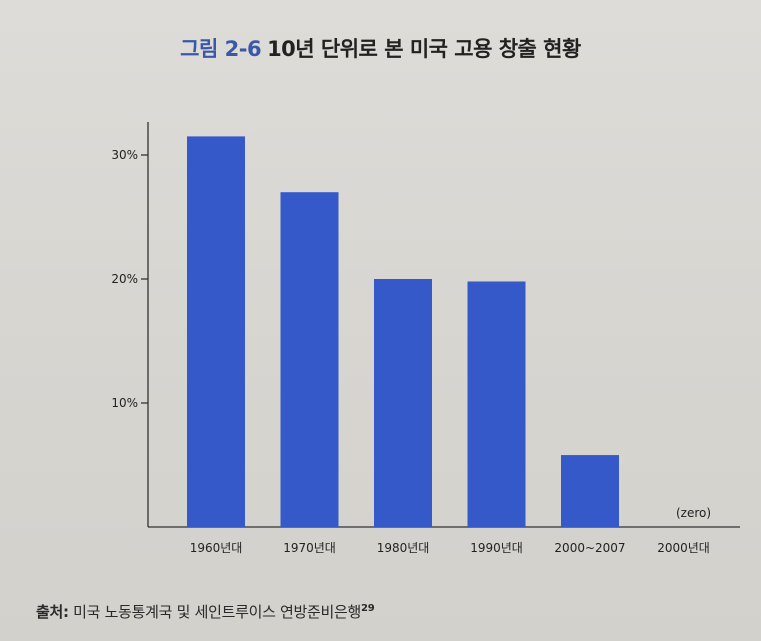 The height and width of the screenshot is (641, 761). Describe the element at coordinates (215, 612) in the screenshot. I see `source-text: 미국 노동통계국 및 세인트루이스 연방준비은행` at that location.